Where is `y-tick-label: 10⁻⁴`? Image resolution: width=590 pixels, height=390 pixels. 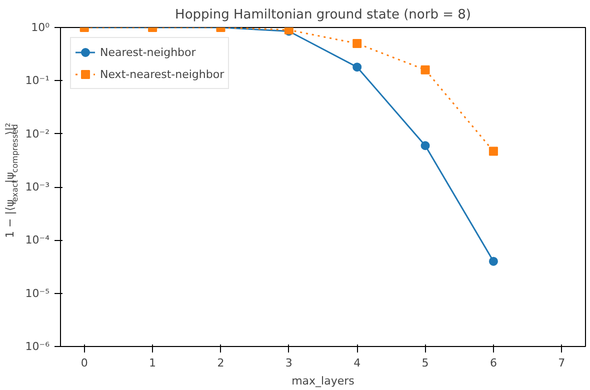 y-tick-label: 10⁻⁴ is located at coordinates (37, 240).